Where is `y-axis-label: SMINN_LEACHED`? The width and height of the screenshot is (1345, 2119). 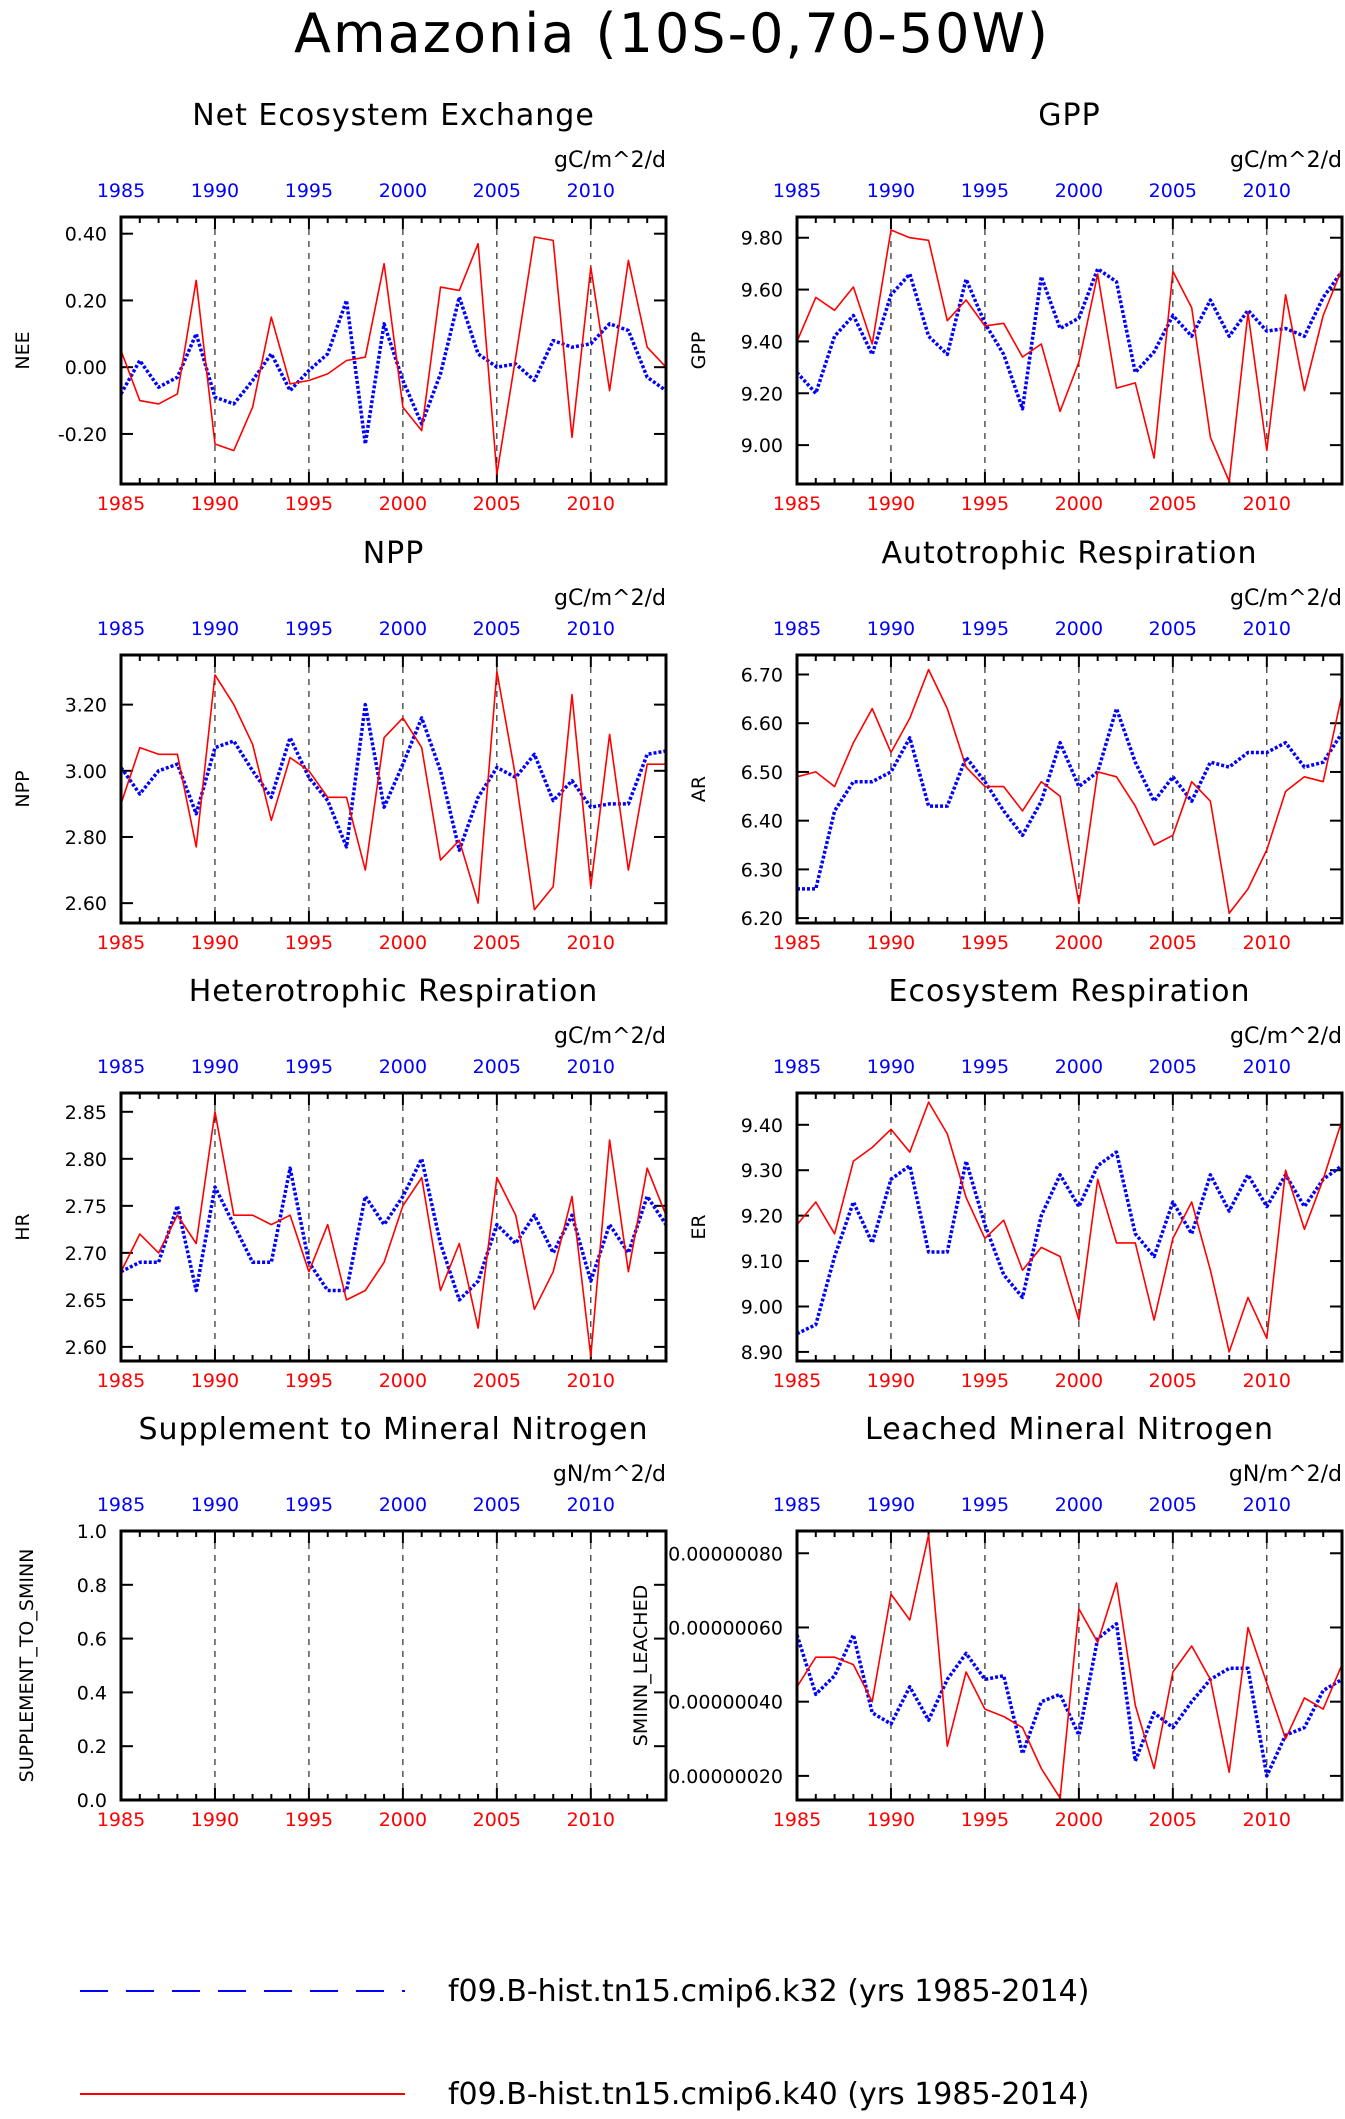
y-axis-label: SMINN_LEACHED is located at coordinates (641, 1665).